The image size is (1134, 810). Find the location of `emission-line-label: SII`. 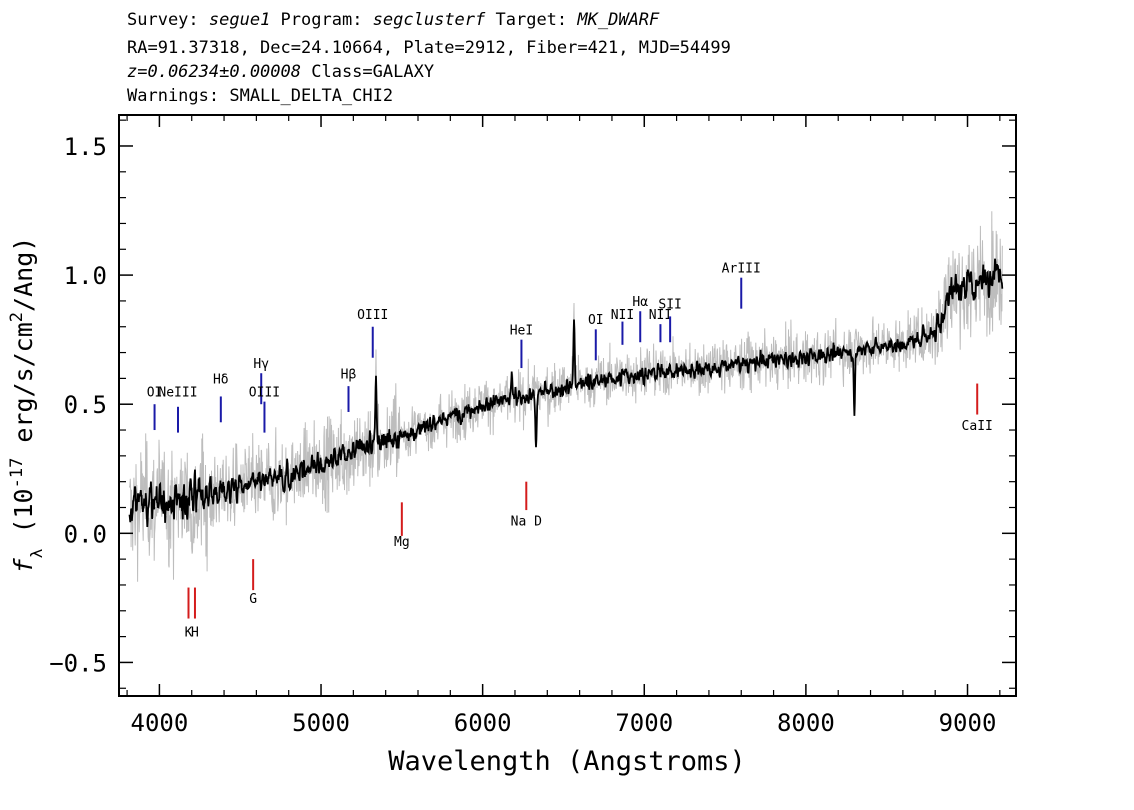

emission-line-label: SII is located at coordinates (669, 305).